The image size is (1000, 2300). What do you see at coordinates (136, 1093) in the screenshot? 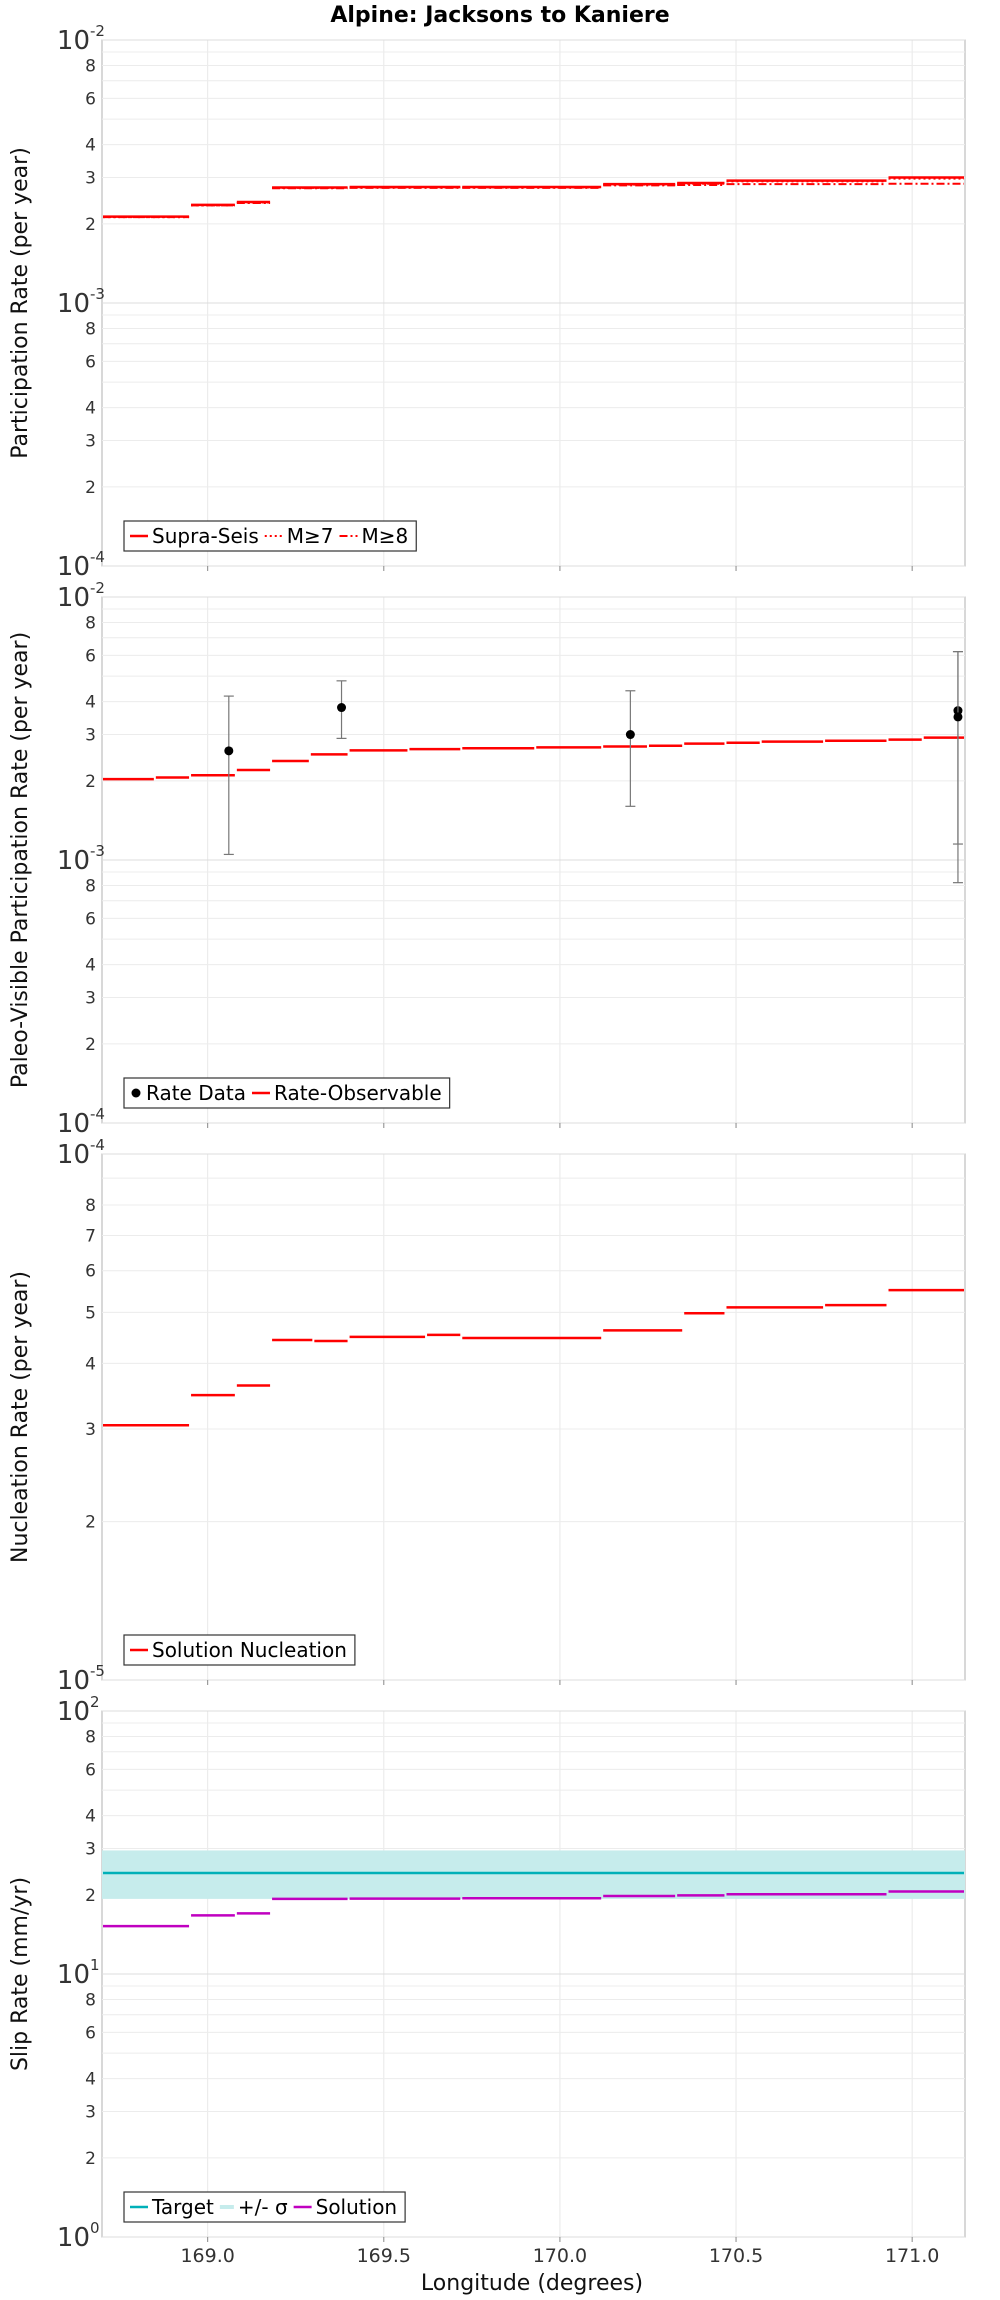
I see `legend-marker` at bounding box center [136, 1093].